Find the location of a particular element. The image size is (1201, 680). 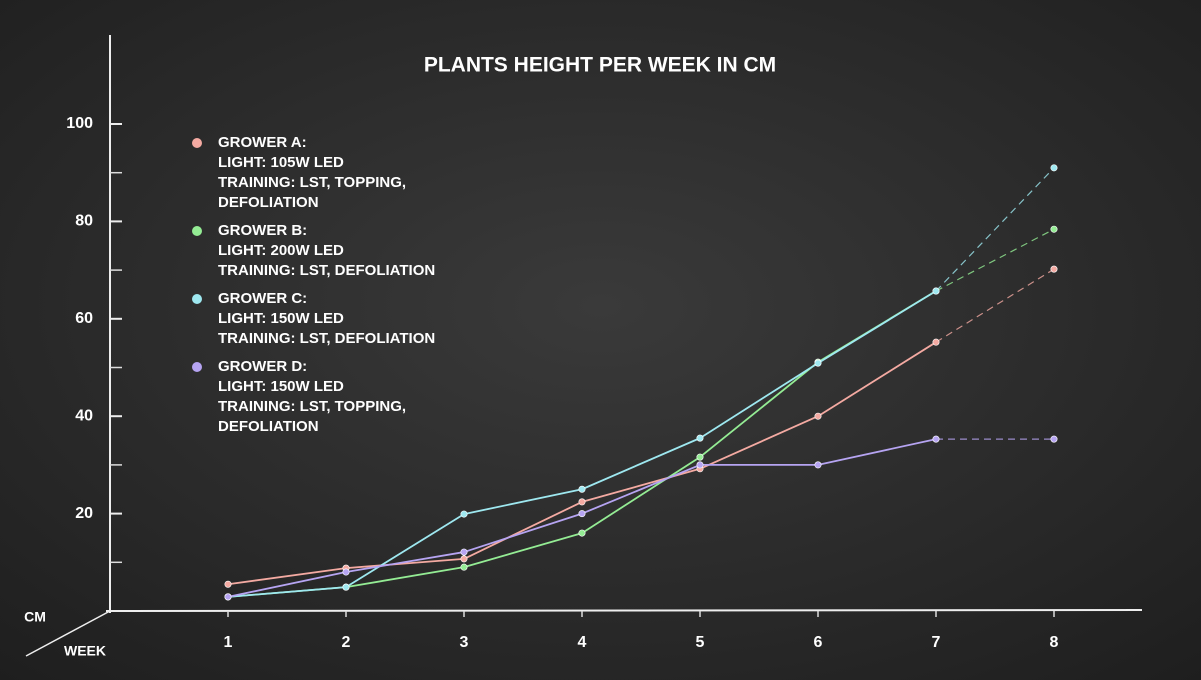

corner-diagonal is located at coordinates (68, 633).